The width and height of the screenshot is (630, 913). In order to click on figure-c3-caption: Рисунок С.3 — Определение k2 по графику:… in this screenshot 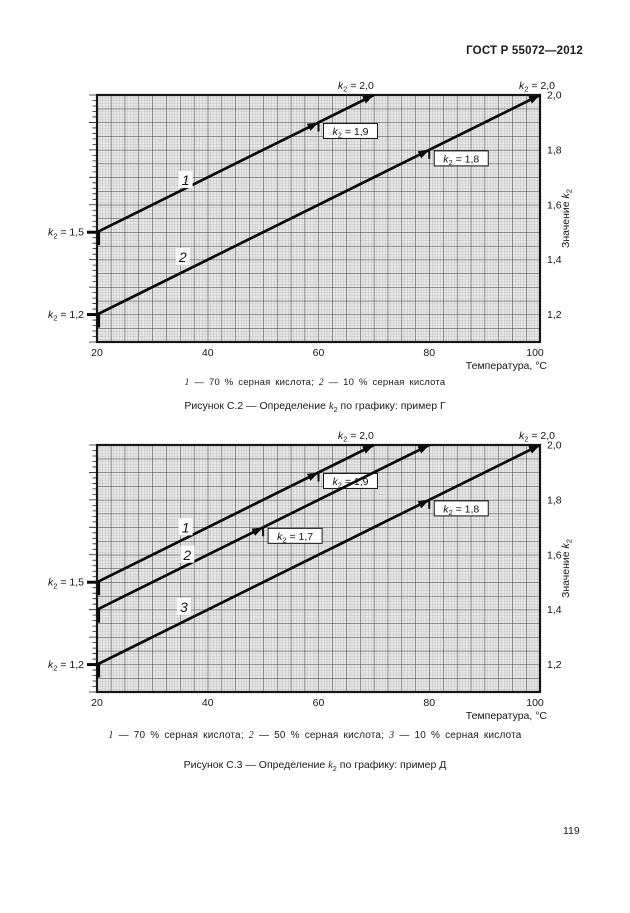, I will do `click(315, 766)`.